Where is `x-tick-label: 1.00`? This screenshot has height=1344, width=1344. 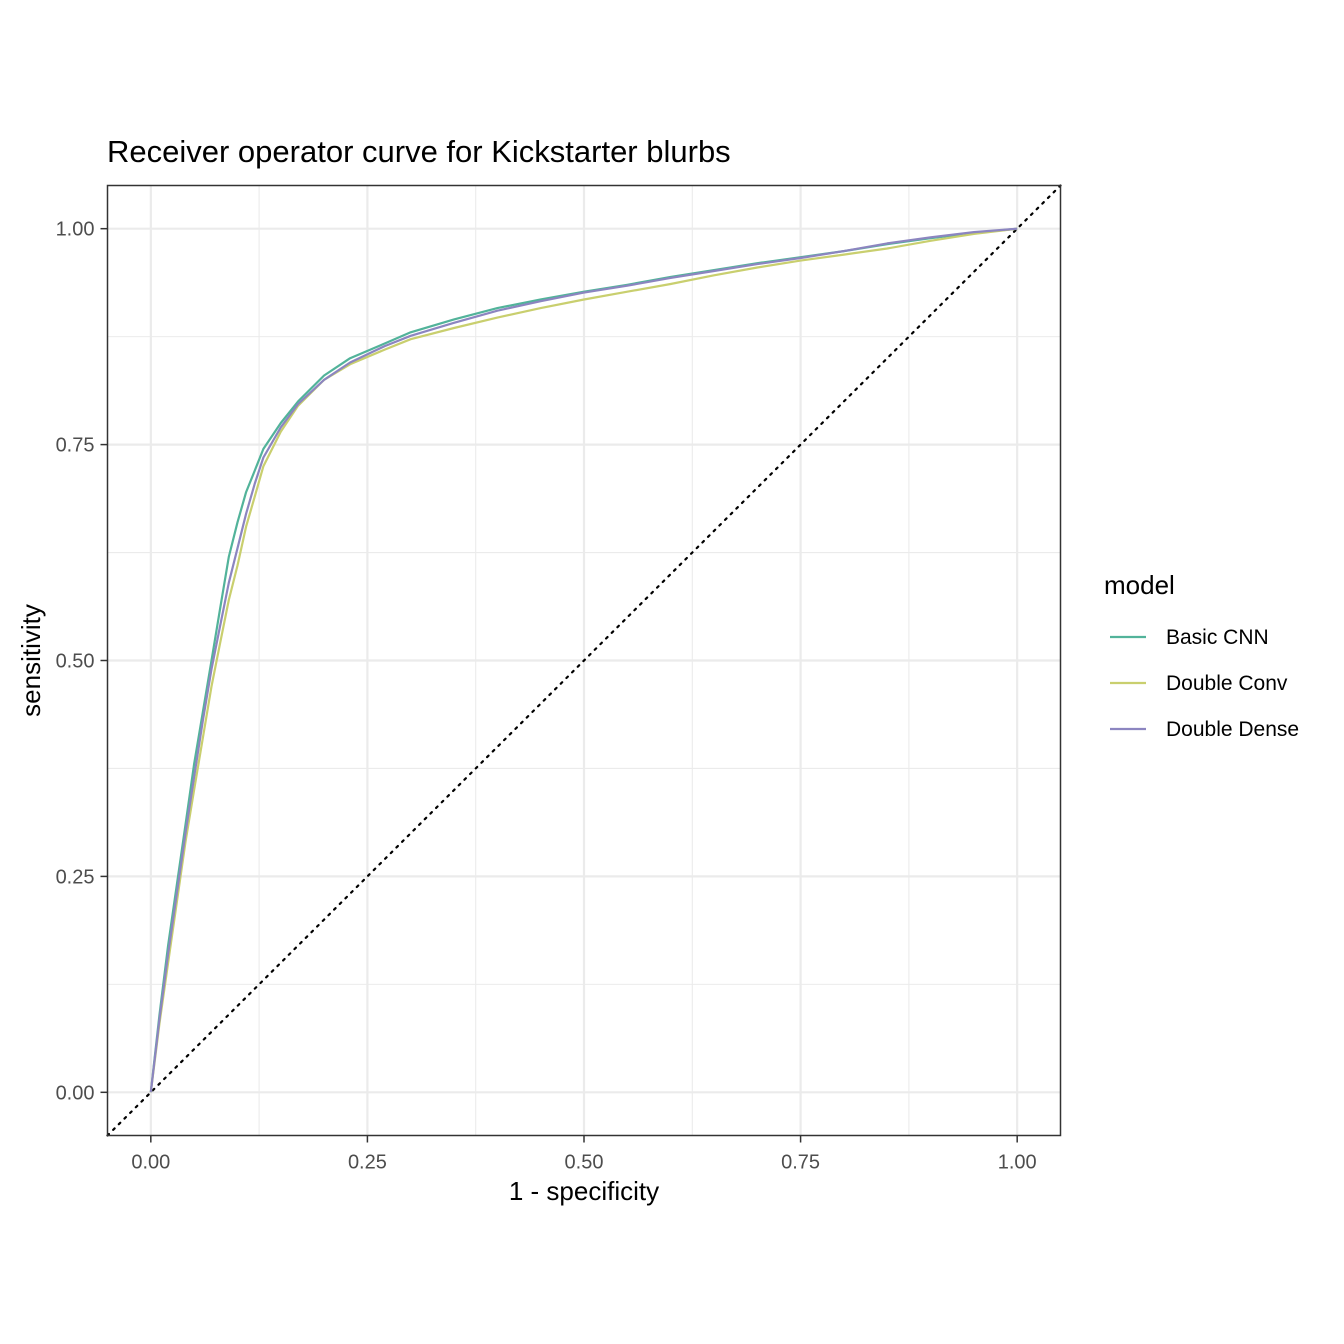
x-tick-label: 1.00 is located at coordinates (1017, 1163).